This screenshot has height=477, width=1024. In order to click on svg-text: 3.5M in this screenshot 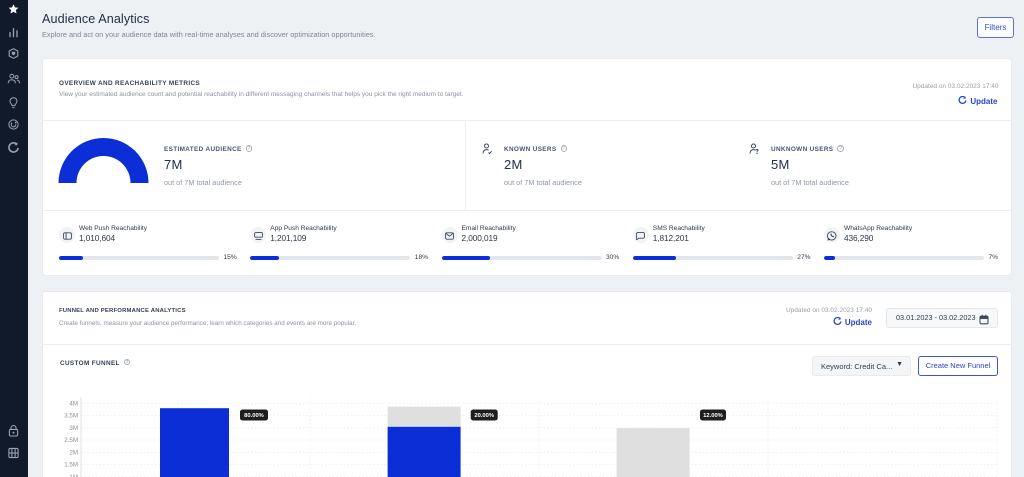, I will do `click(71, 416)`.